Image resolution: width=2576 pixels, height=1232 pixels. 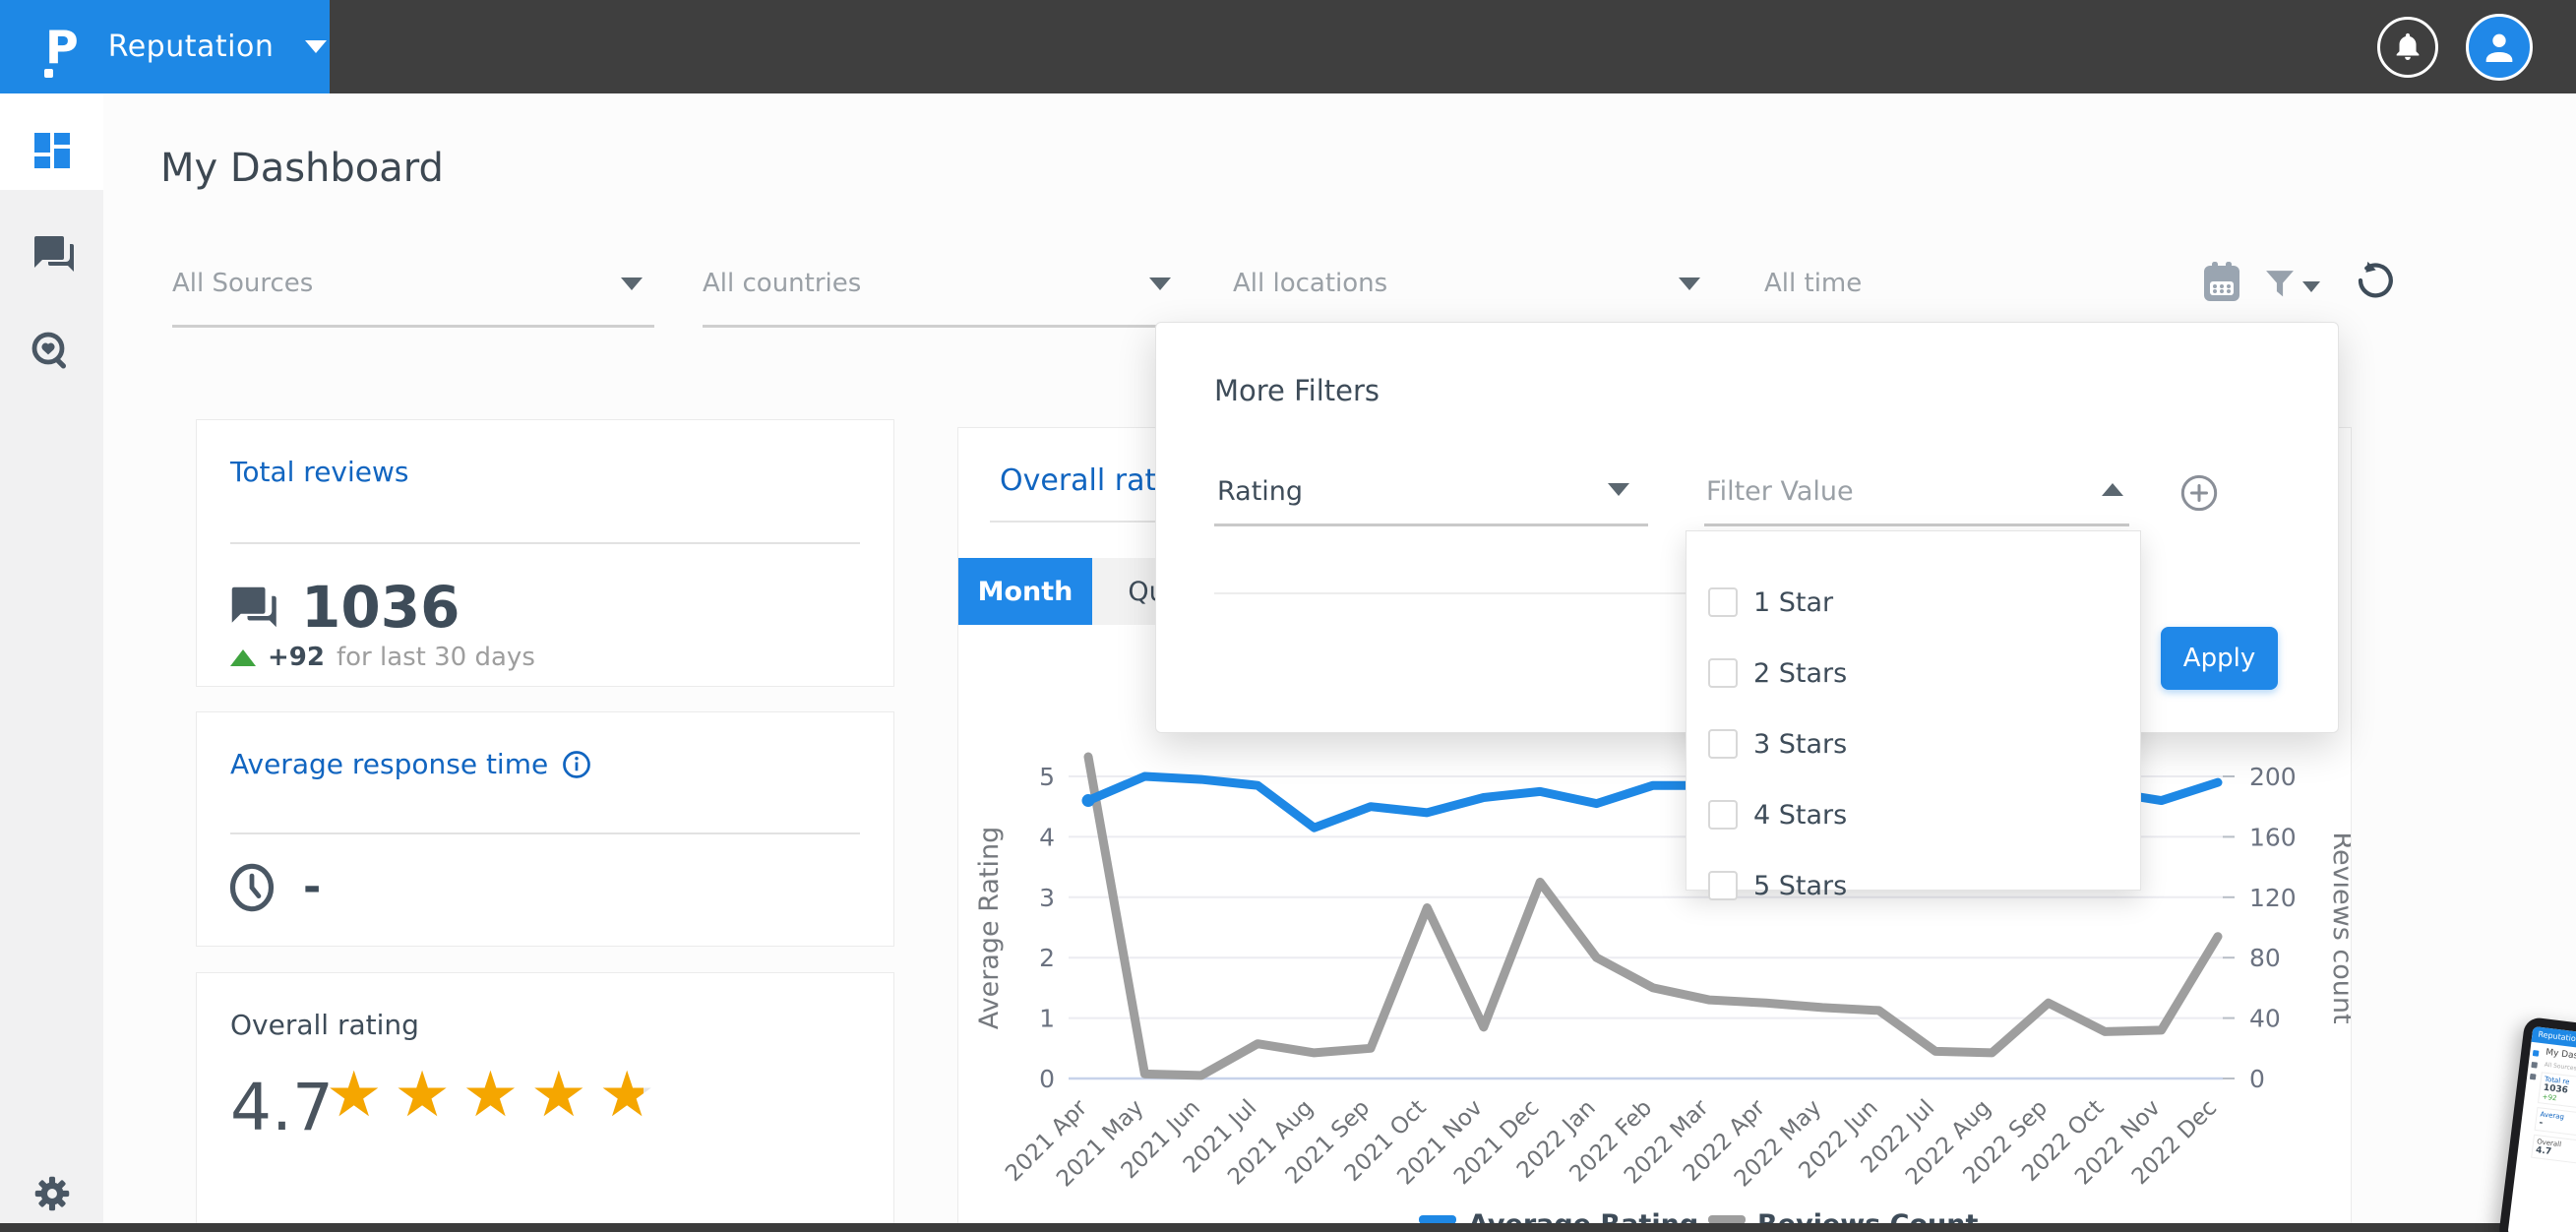 What do you see at coordinates (485, 1095) in the screenshot?
I see `stars-filled: ★★★★★` at bounding box center [485, 1095].